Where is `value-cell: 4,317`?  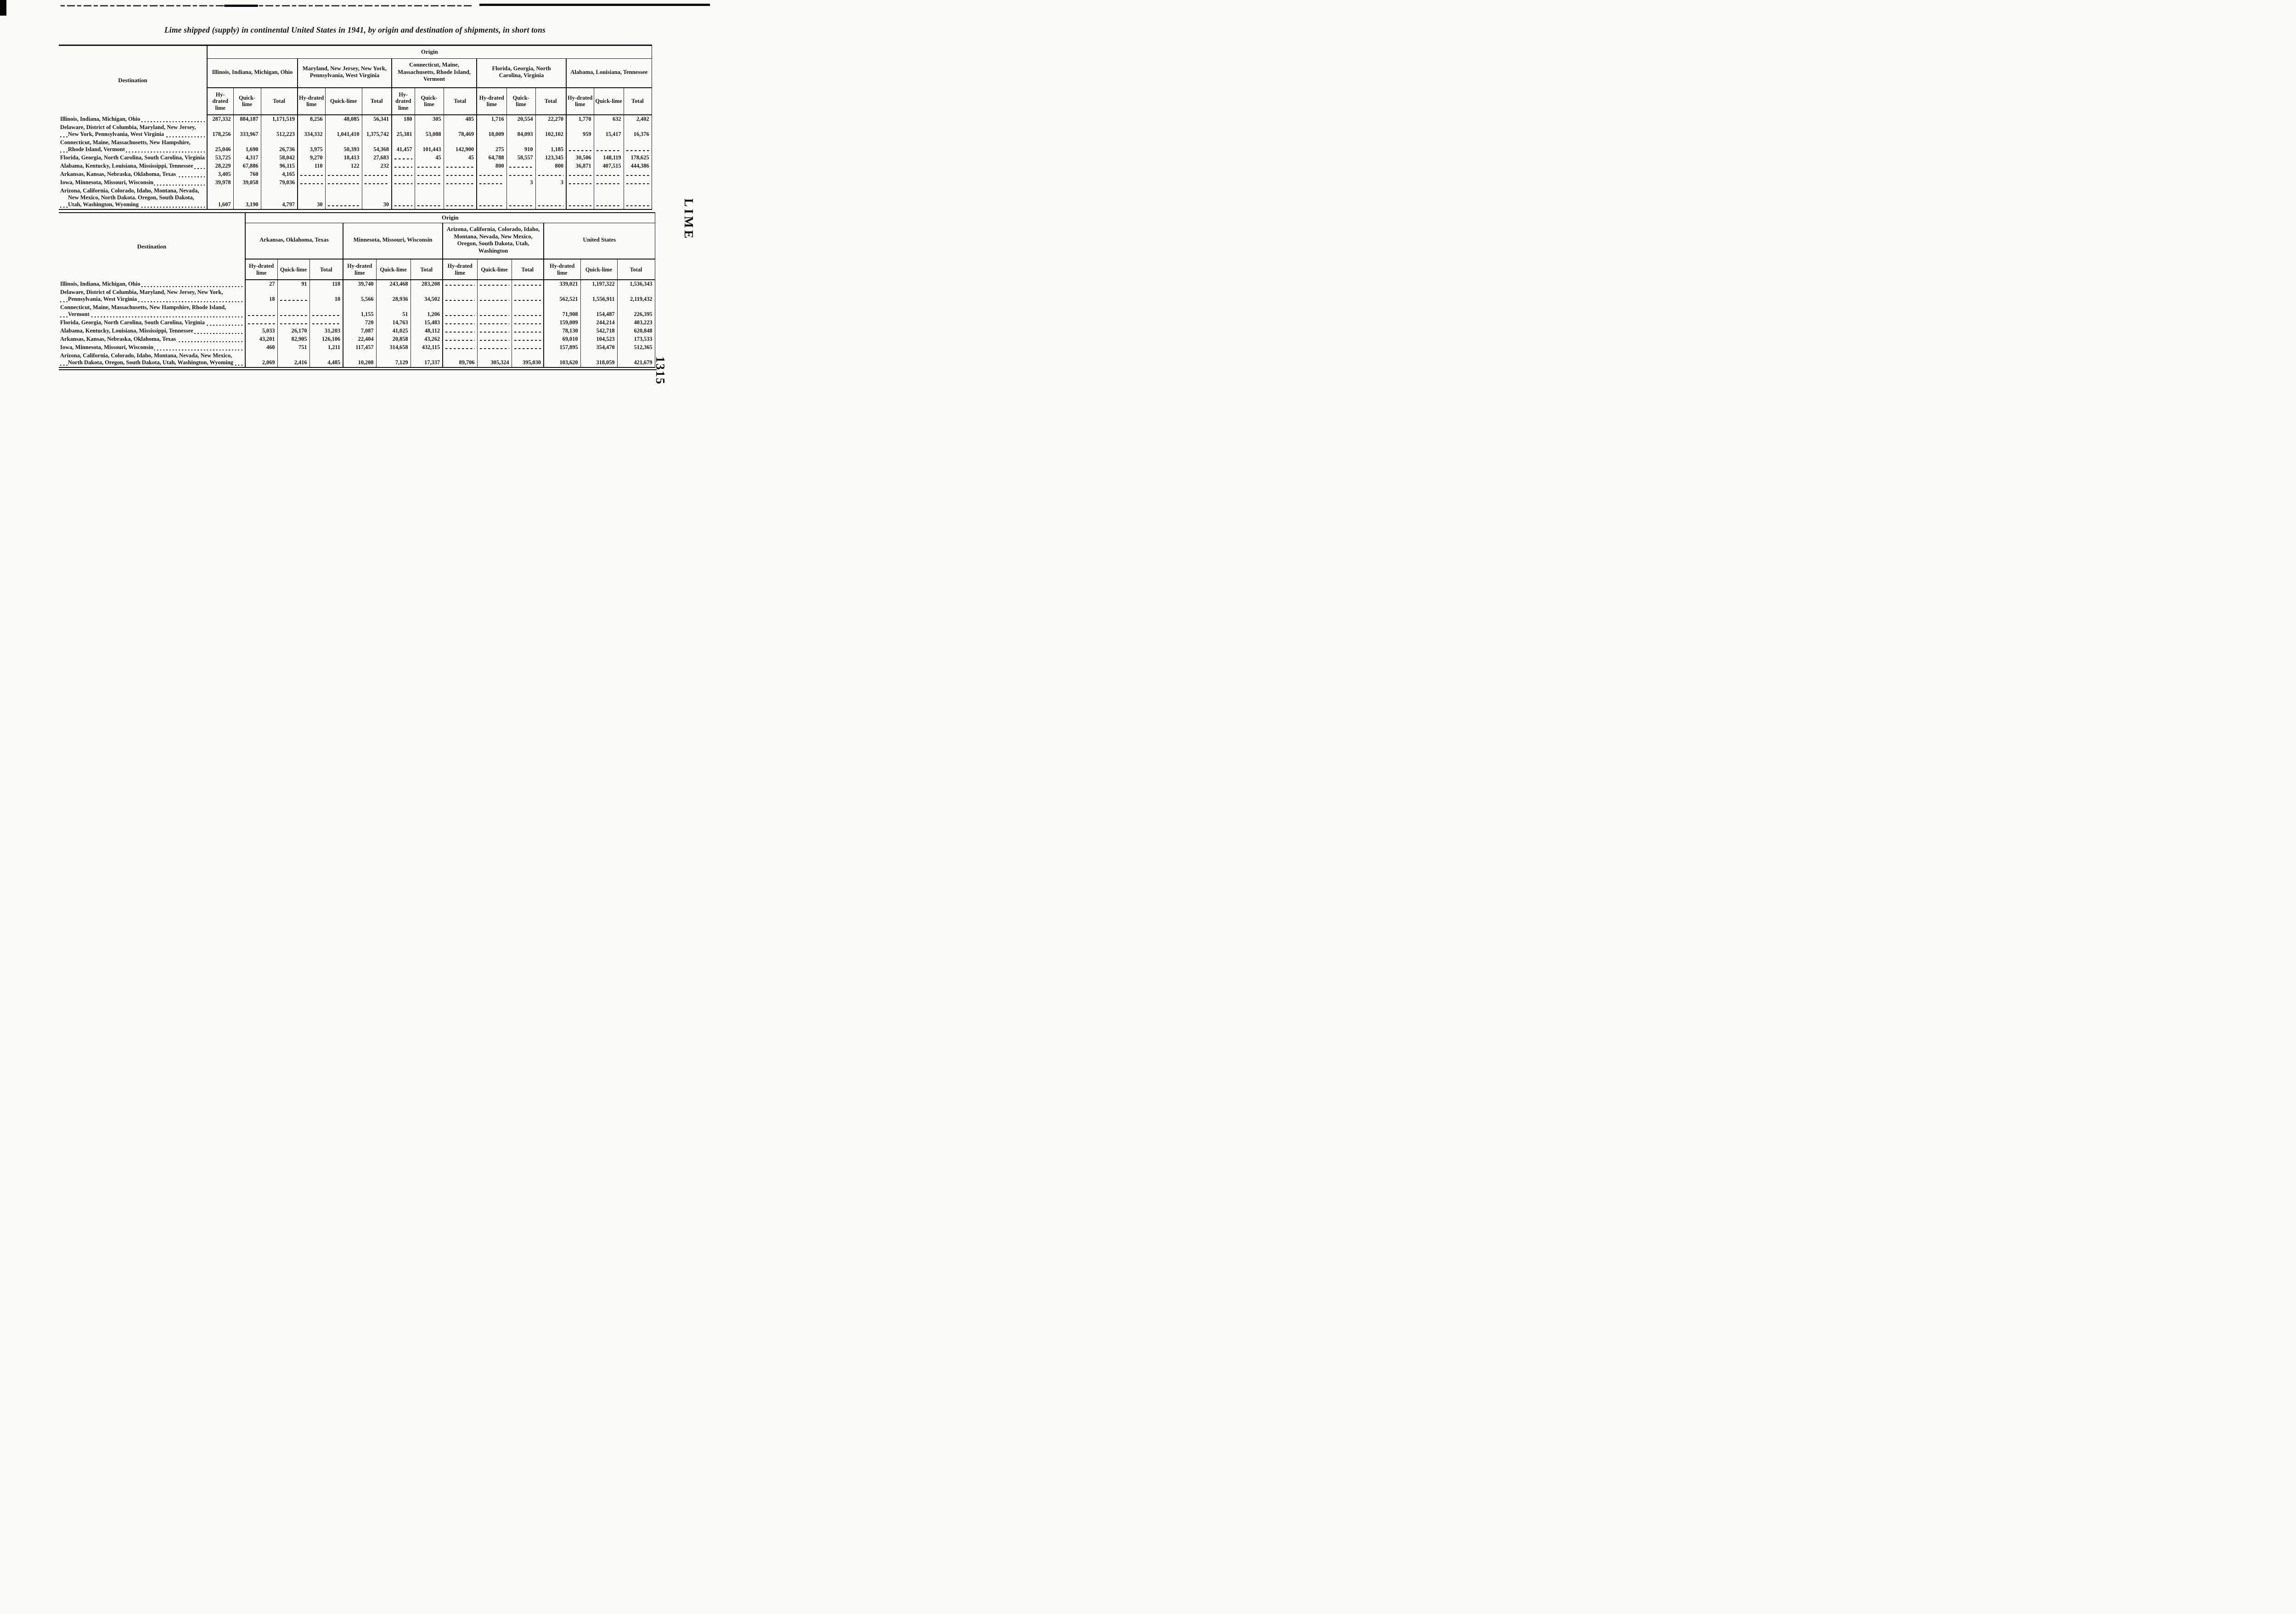
value-cell: 4,317 is located at coordinates (247, 158).